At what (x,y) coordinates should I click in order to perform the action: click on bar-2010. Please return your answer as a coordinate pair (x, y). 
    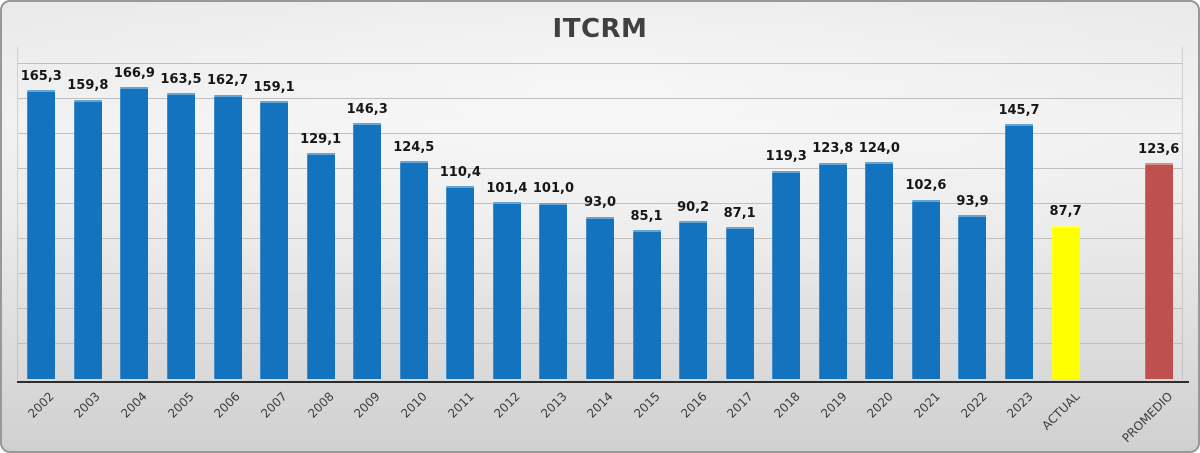
    Looking at the image, I should click on (413, 270).